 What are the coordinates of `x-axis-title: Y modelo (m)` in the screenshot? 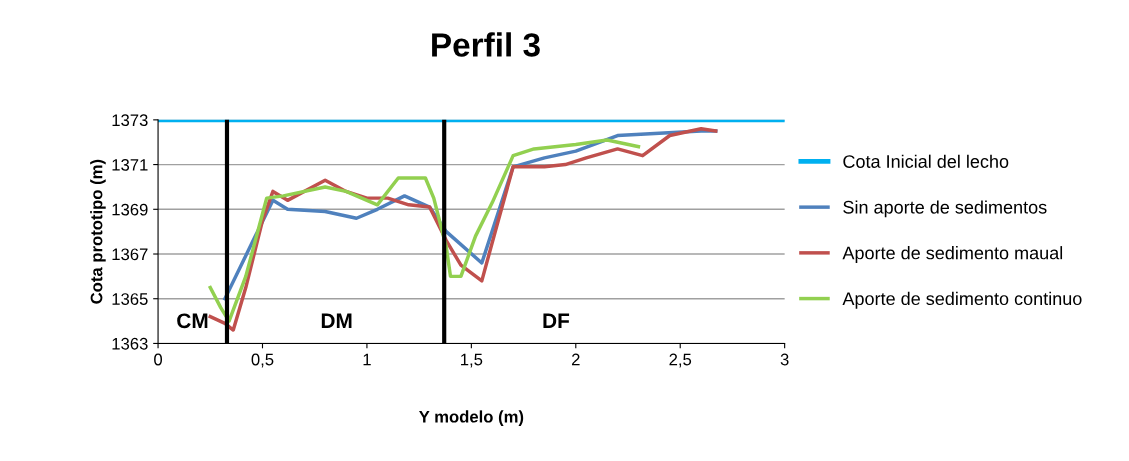 It's located at (471, 418).